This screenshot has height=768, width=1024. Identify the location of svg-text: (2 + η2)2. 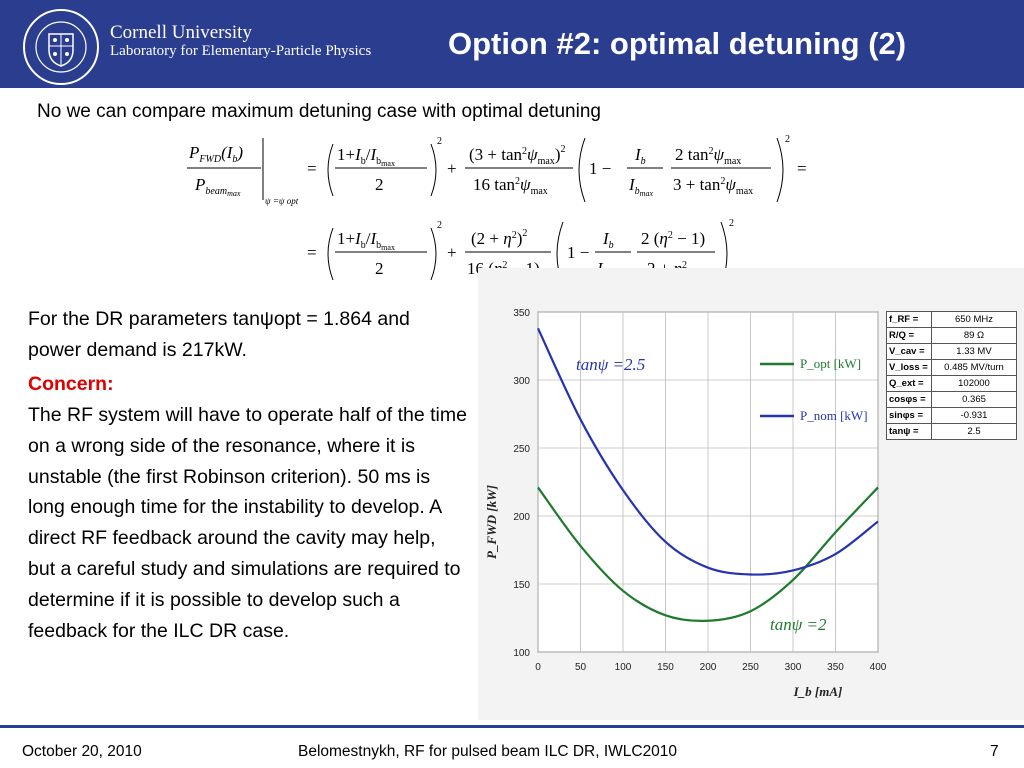
(499, 238).